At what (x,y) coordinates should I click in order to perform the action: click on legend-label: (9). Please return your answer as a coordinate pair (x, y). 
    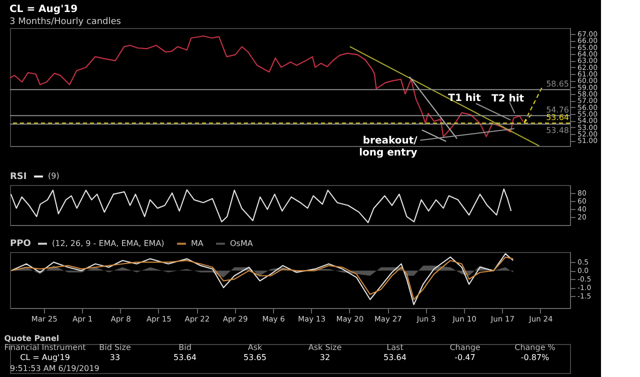
    Looking at the image, I should click on (54, 176).